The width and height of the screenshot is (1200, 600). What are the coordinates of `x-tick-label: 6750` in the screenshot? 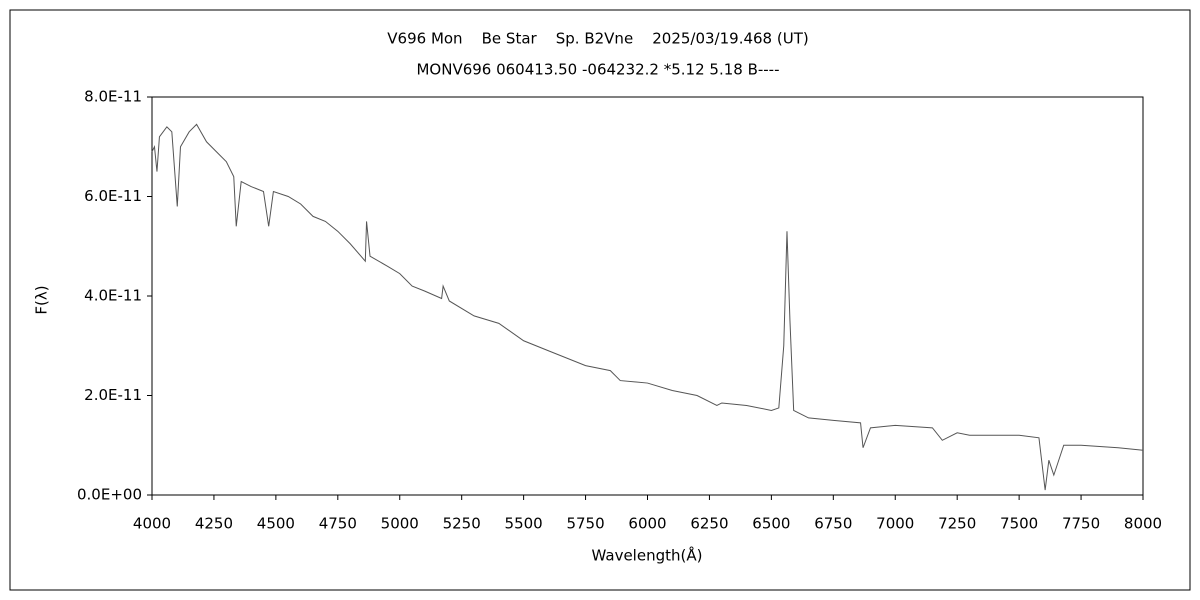 It's located at (833, 524).